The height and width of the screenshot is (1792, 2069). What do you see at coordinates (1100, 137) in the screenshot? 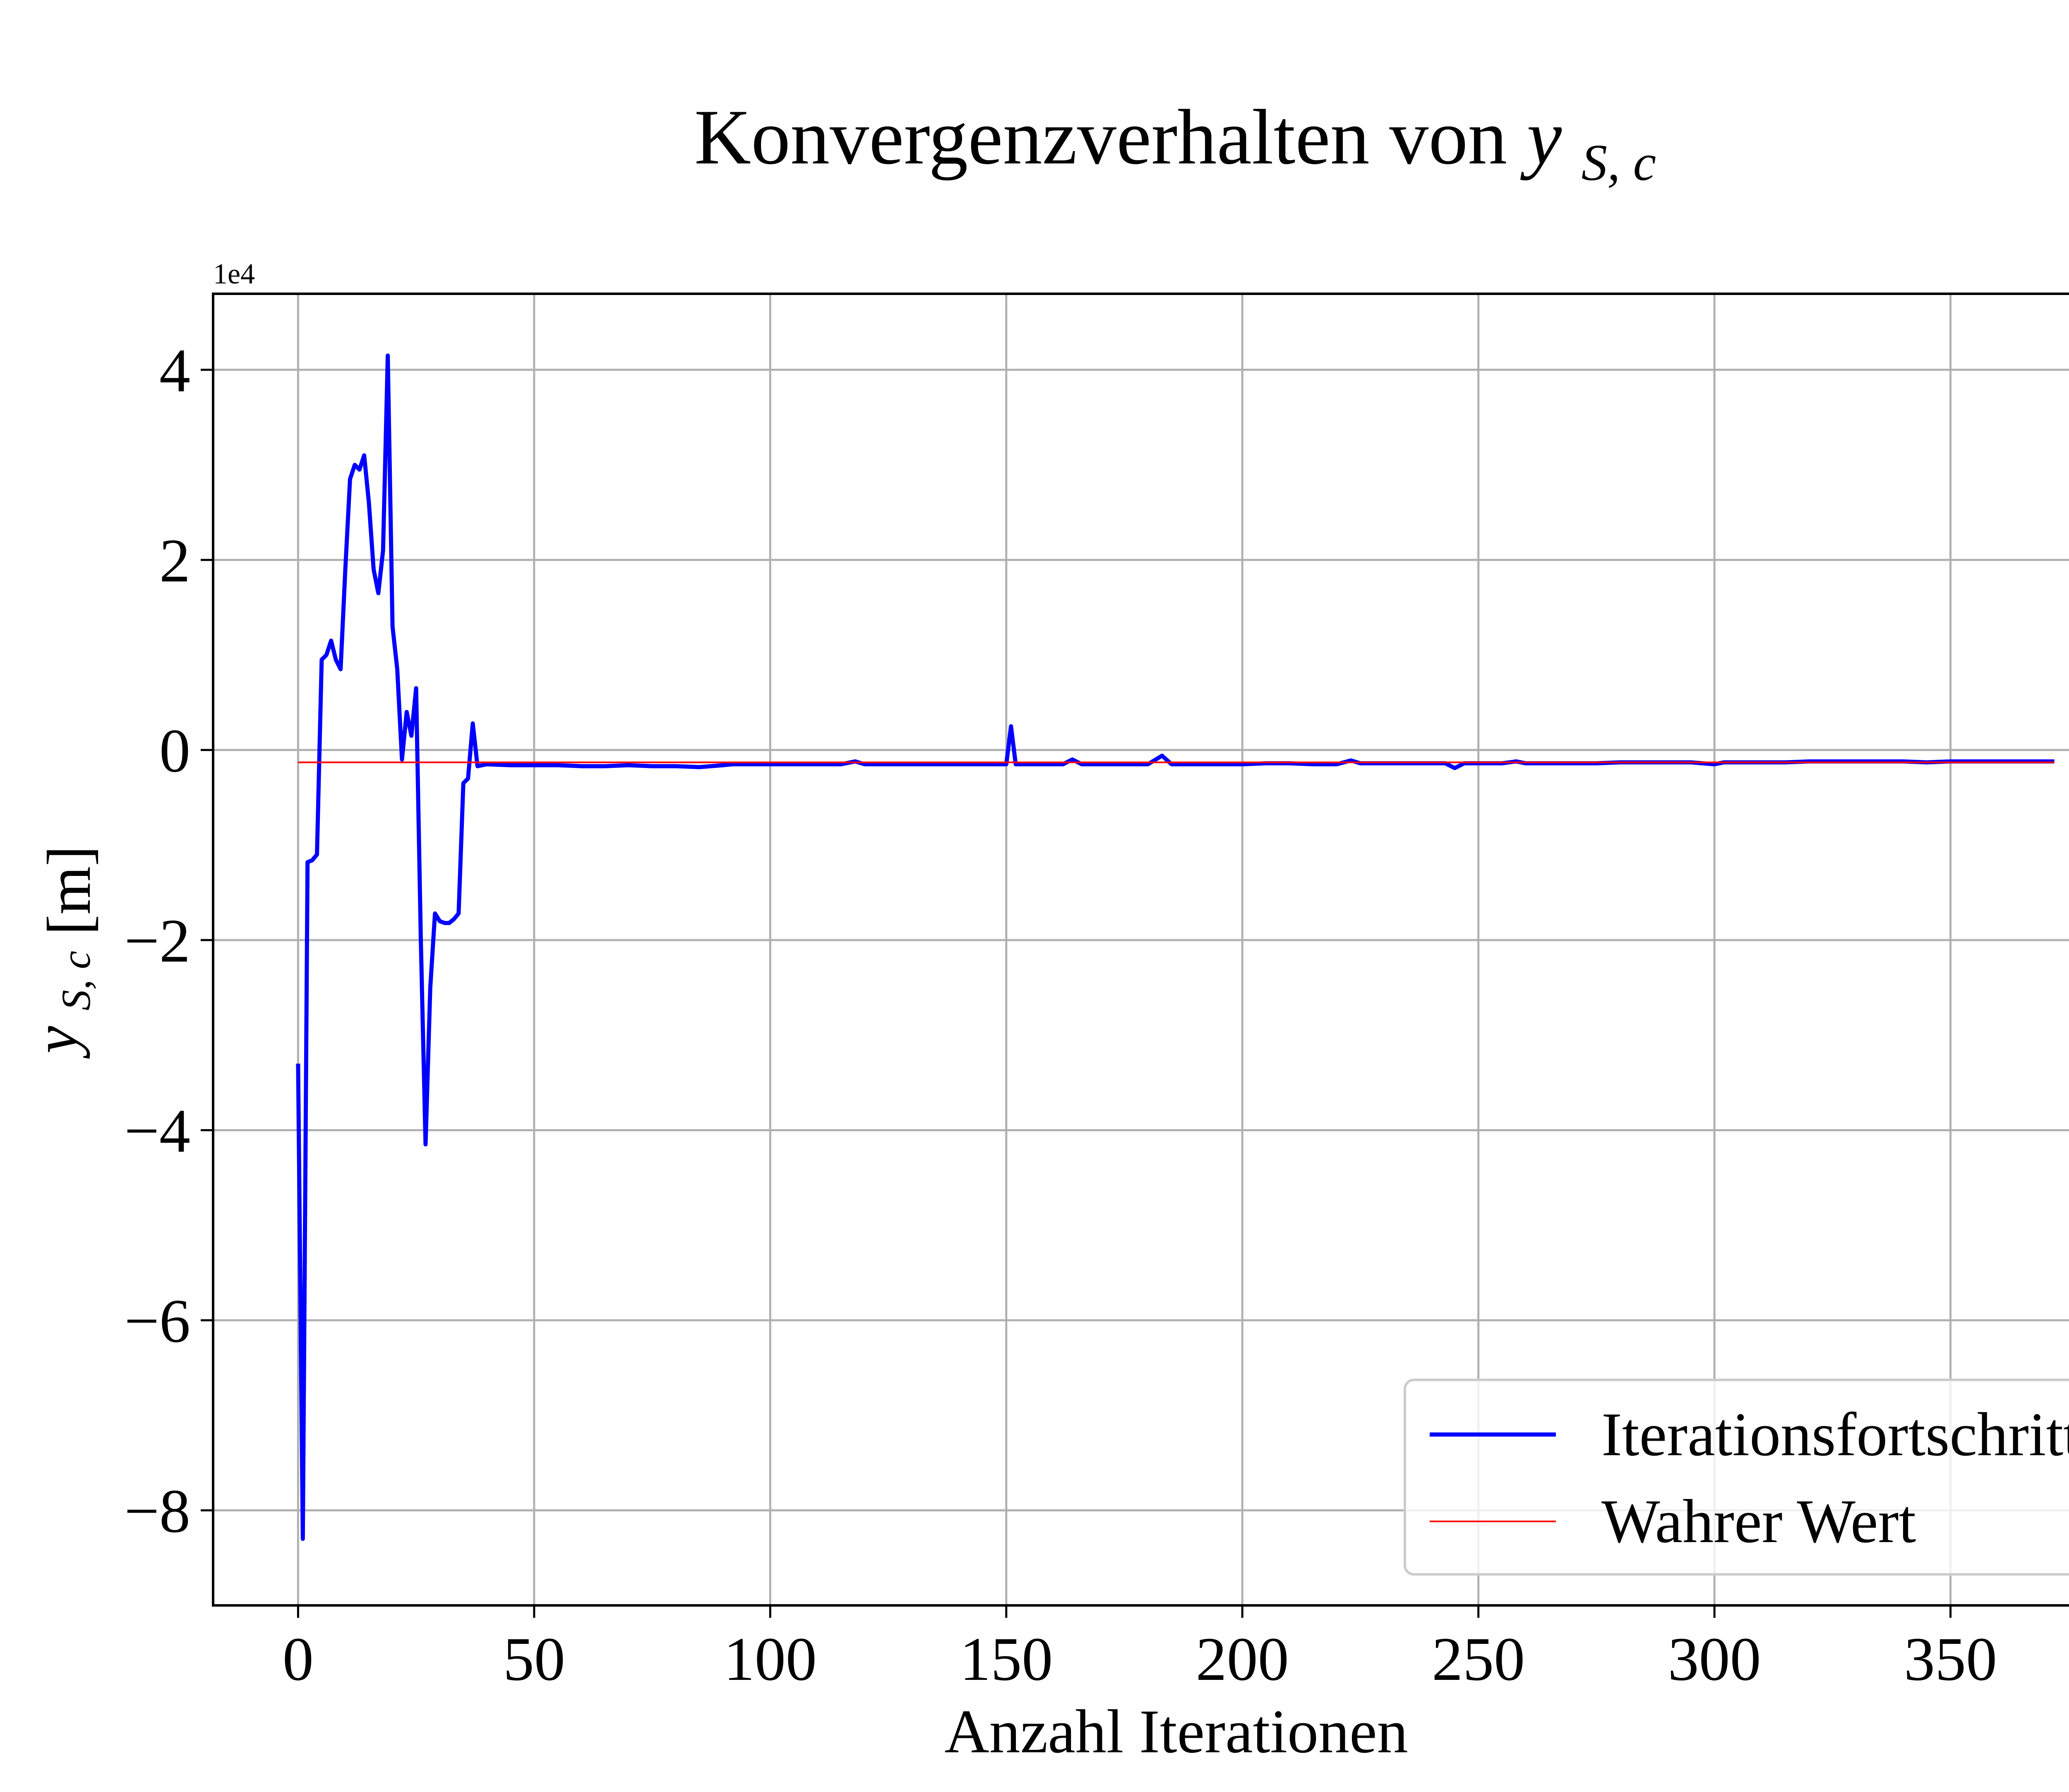
I see `chart-title-text: Konvergenzverhalten von` at bounding box center [1100, 137].